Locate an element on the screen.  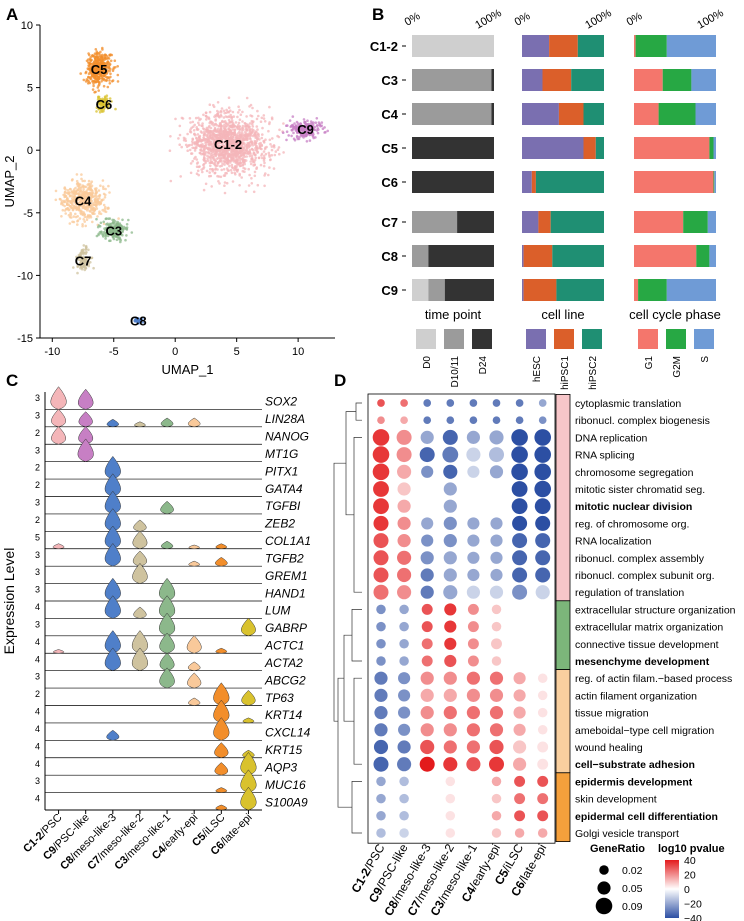
cluster-c7 is located at coordinates (83, 259).